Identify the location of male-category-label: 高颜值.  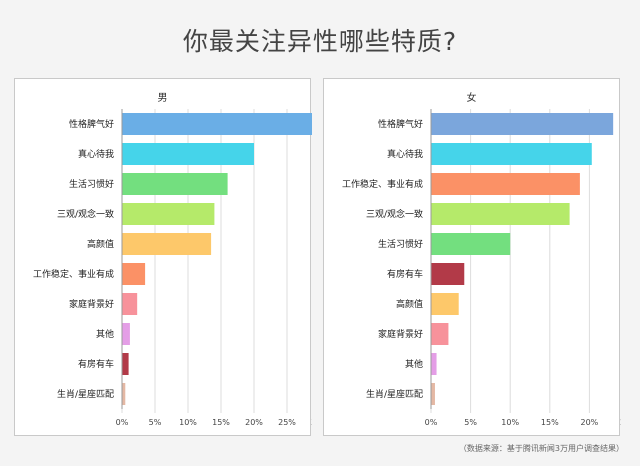
(100, 244).